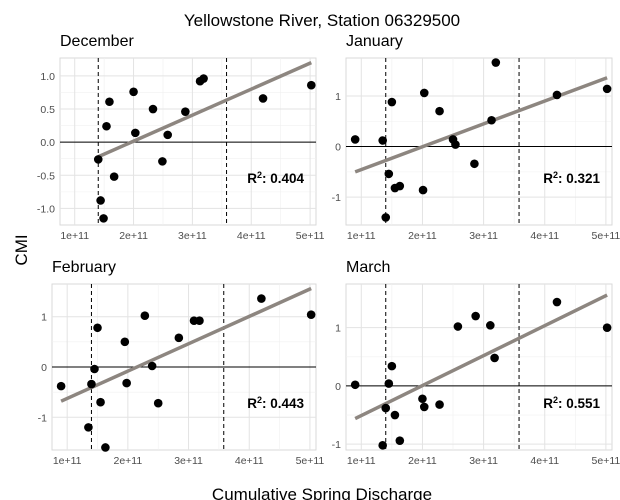  Describe the element at coordinates (249, 461) in the screenshot. I see `february-x-tick-label: 4e+11` at that location.